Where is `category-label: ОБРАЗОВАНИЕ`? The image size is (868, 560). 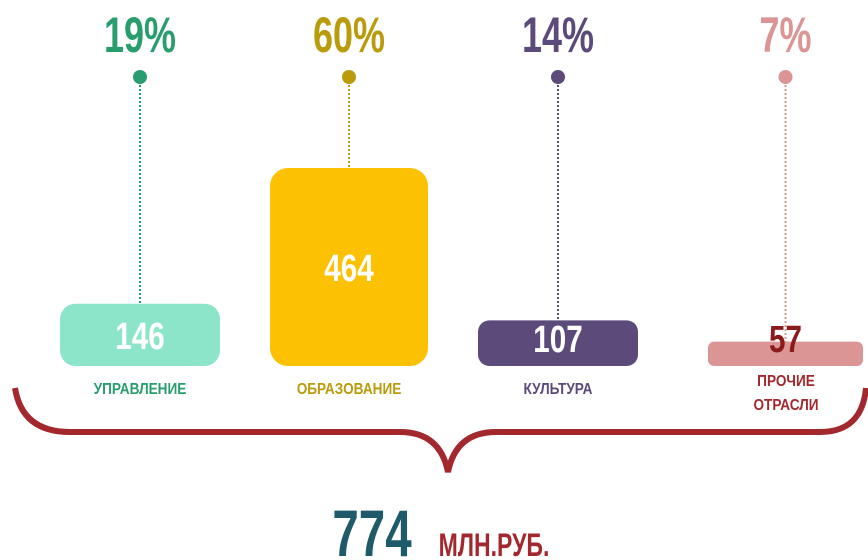 category-label: ОБРАЗОВАНИЕ is located at coordinates (349, 389).